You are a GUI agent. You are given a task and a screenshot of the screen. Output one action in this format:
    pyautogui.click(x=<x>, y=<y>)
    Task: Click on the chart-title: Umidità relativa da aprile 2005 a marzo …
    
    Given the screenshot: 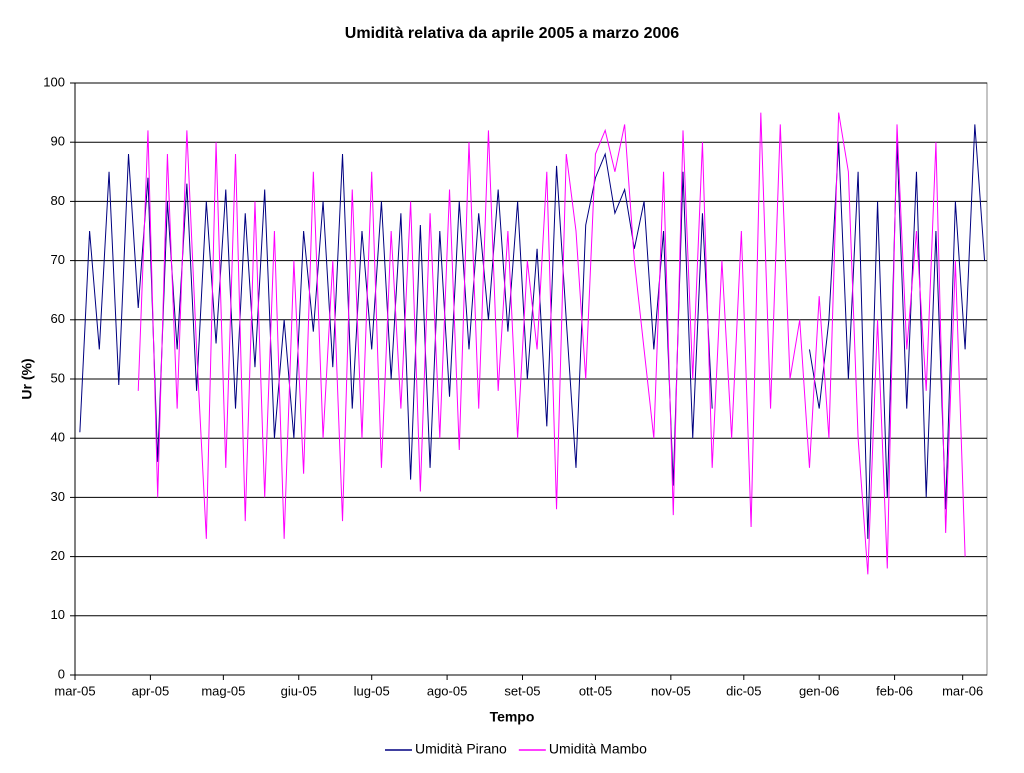 What is the action you would take?
    pyautogui.click(x=512, y=33)
    